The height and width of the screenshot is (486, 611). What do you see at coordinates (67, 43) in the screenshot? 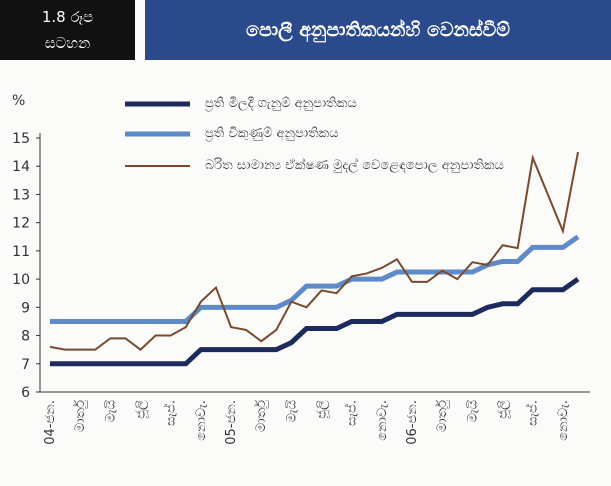
I see `figure-sub: සටහන` at bounding box center [67, 43].